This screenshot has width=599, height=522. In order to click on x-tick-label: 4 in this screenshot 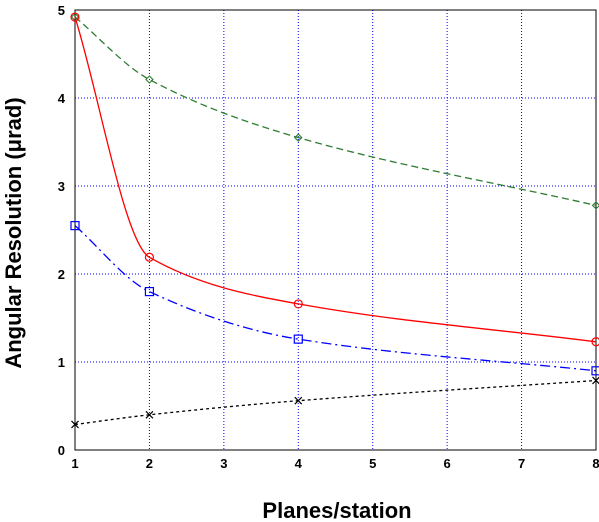, I will do `click(299, 463)`.